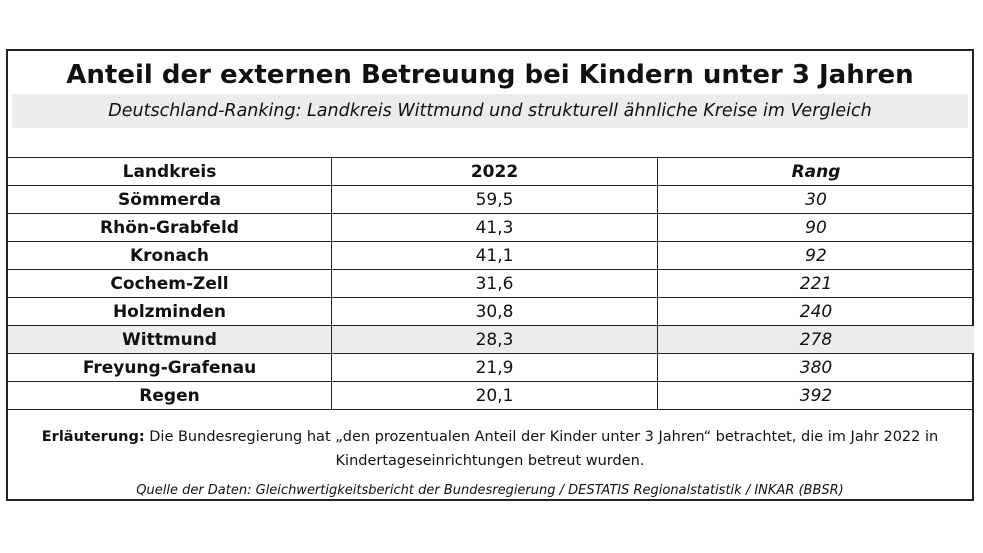 This screenshot has height=553, width=983. Describe the element at coordinates (815, 395) in the screenshot. I see `cell-rang: 392` at that location.